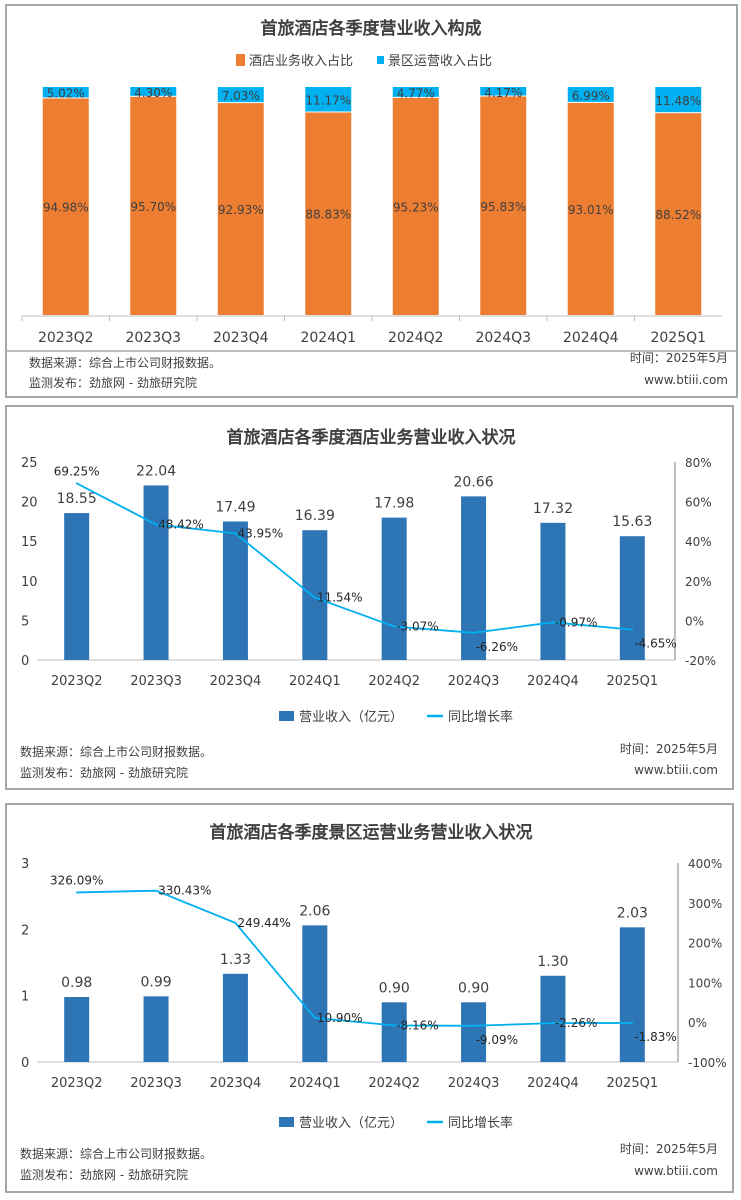 This screenshot has height=1200, width=741. Describe the element at coordinates (371, 832) in the screenshot. I see `chart-title: 首旅酒店各季度景区运营业务营业收入状况` at that location.